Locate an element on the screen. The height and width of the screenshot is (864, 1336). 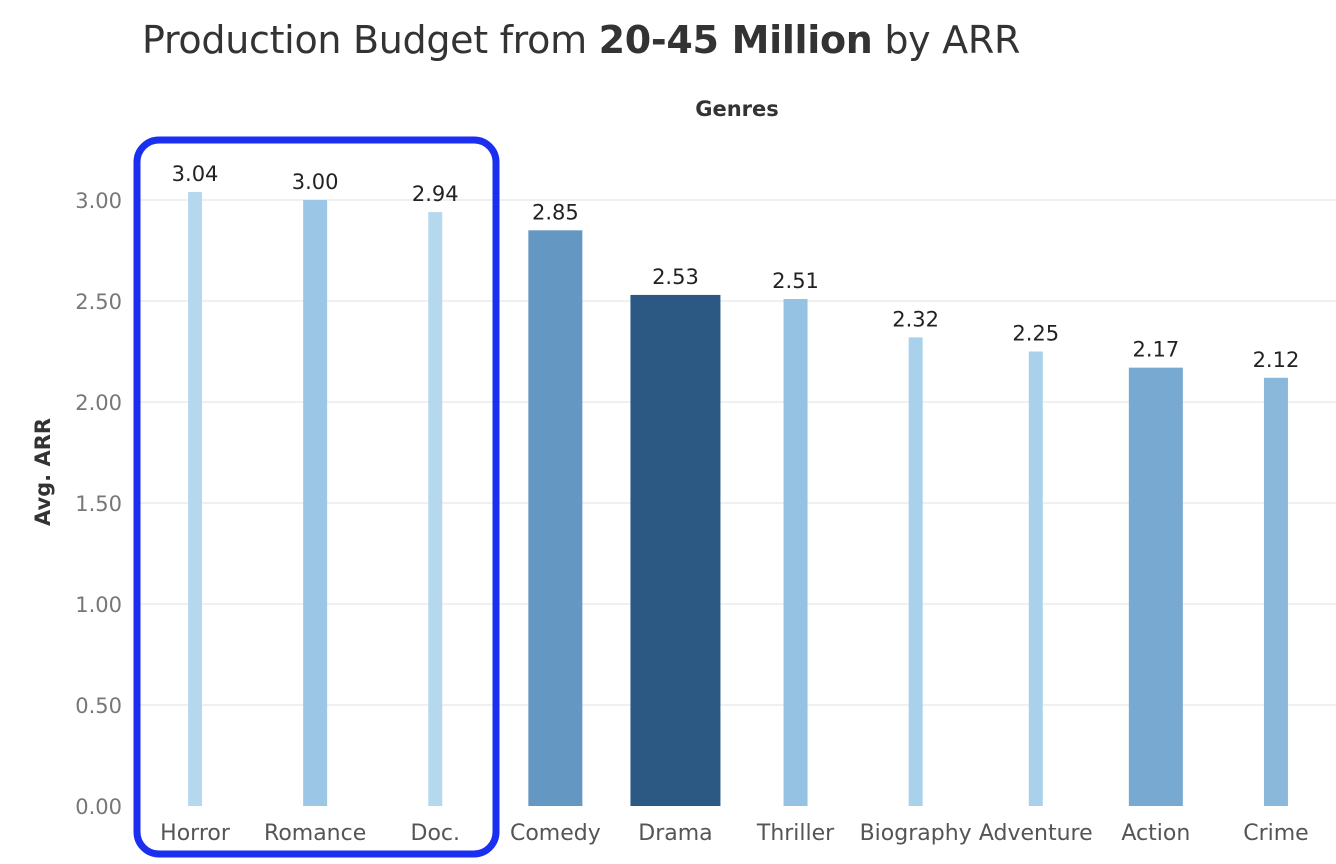
chart-title-suffix: by ARR is located at coordinates (946, 40).